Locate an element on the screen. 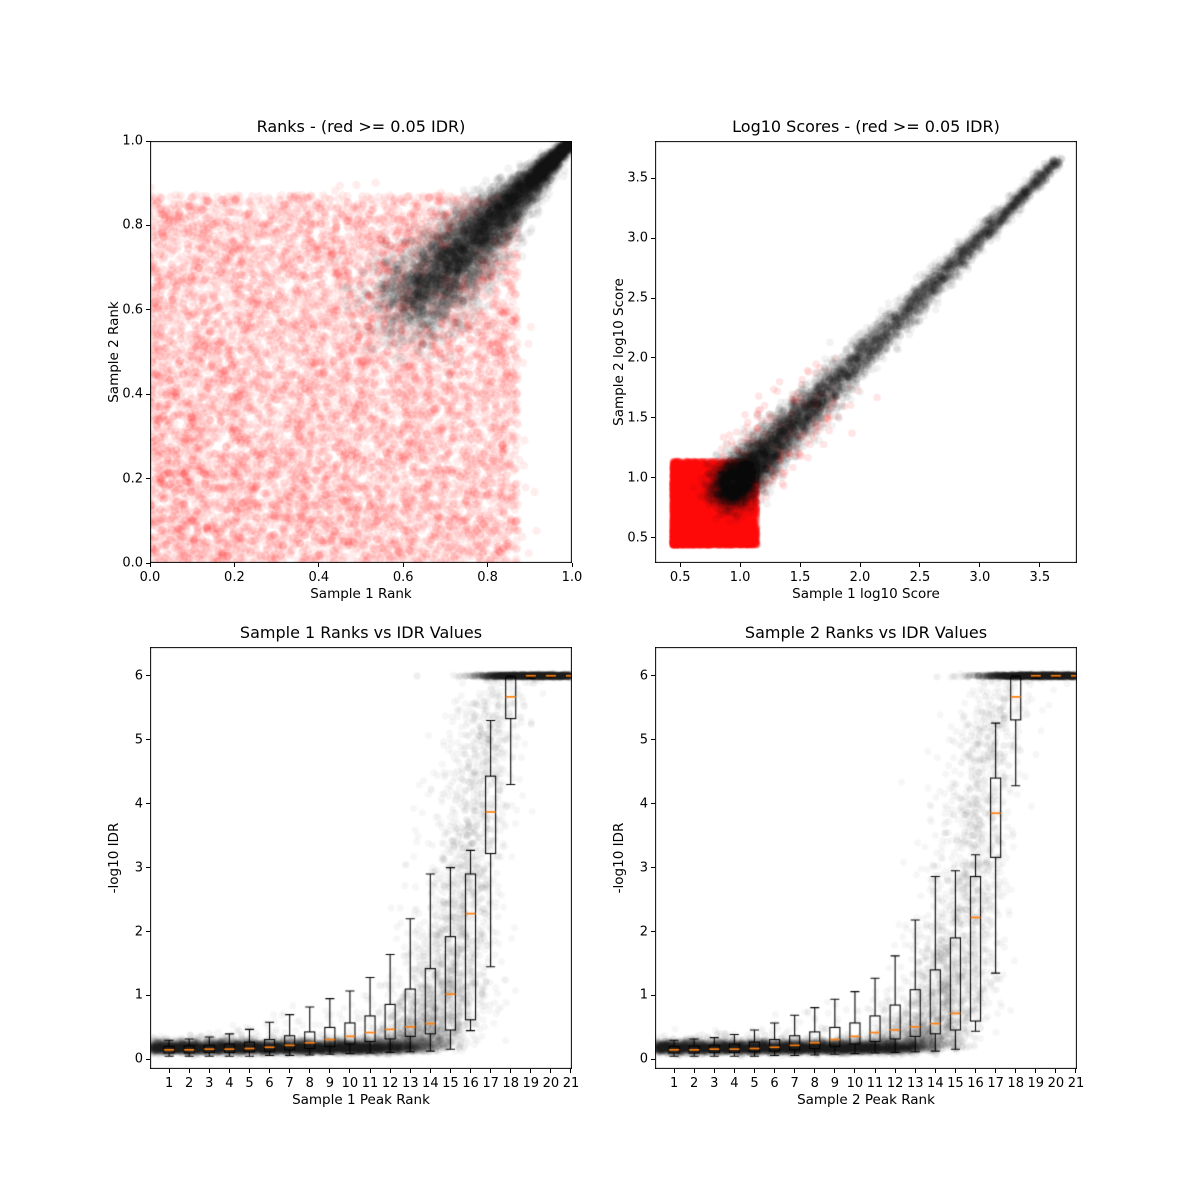  y-tick-label: 0.8 is located at coordinates (132, 225).